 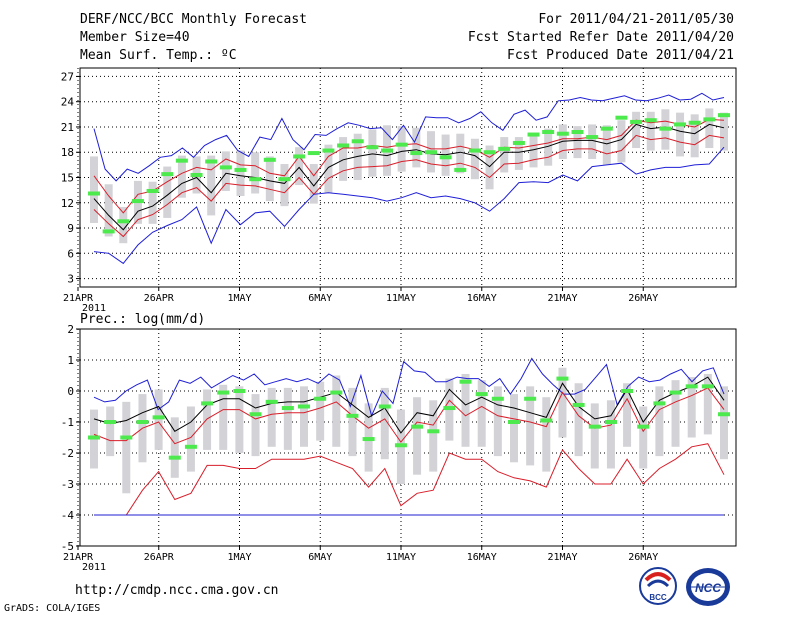 I want to click on footer-url: http://cmdp.ncc.cma.gov.cn, so click(x=177, y=590).